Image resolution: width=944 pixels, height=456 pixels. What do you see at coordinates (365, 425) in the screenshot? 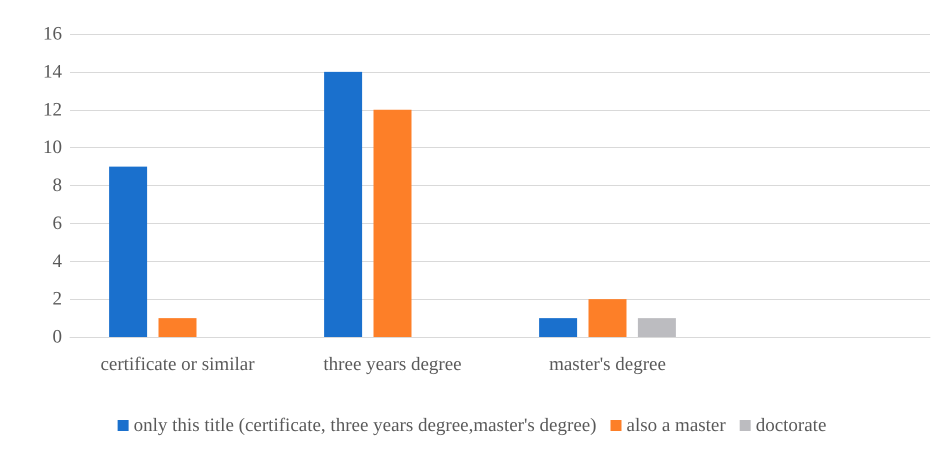
I see `legend-label: only this title (certificate, three years degree,master's degree)` at bounding box center [365, 425].